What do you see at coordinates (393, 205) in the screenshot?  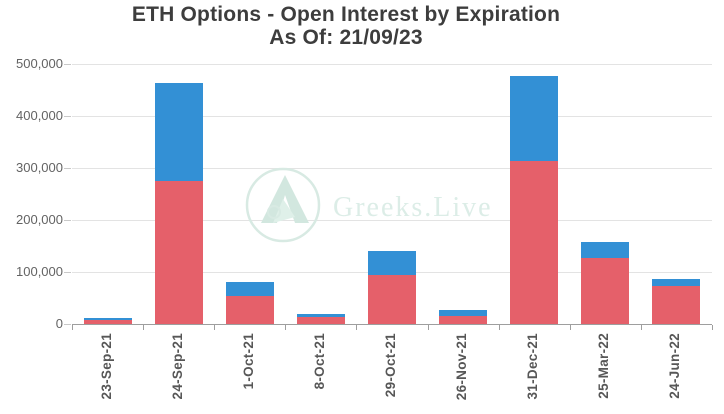 I see `watermark: Greeks.Live` at bounding box center [393, 205].